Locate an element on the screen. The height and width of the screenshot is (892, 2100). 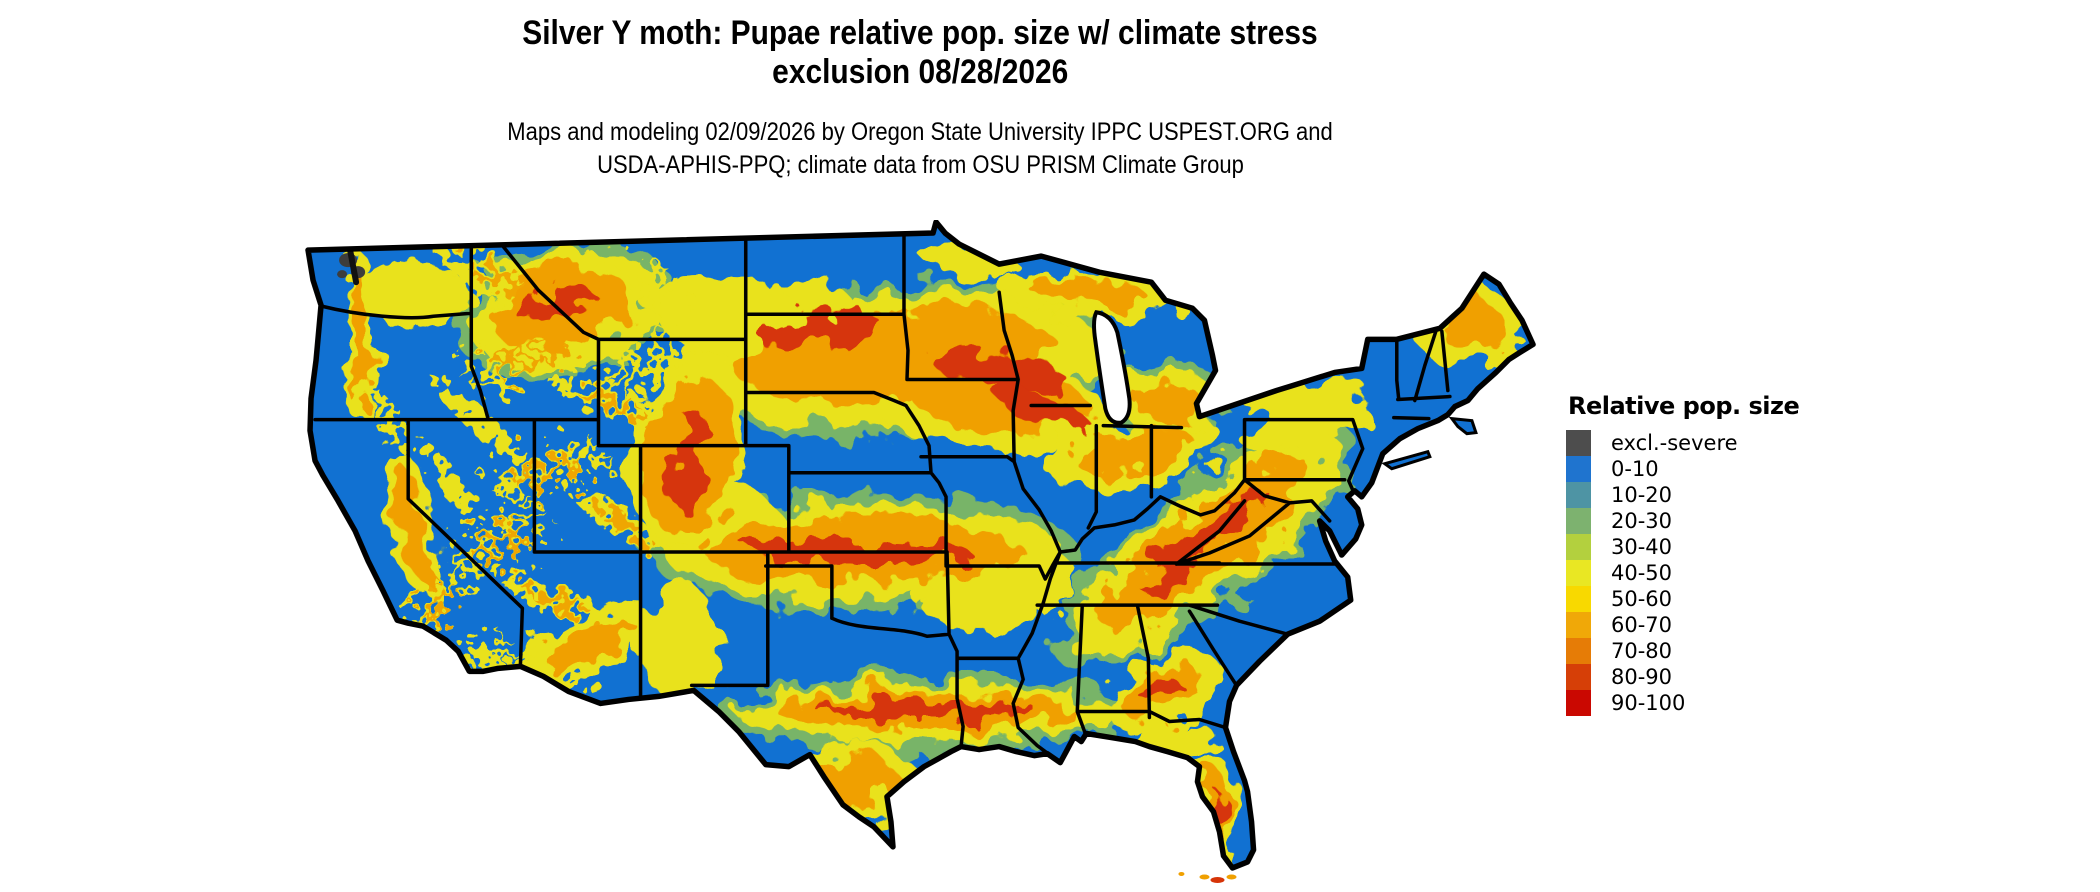
legend-title: Relative pop. size is located at coordinates (1684, 406).